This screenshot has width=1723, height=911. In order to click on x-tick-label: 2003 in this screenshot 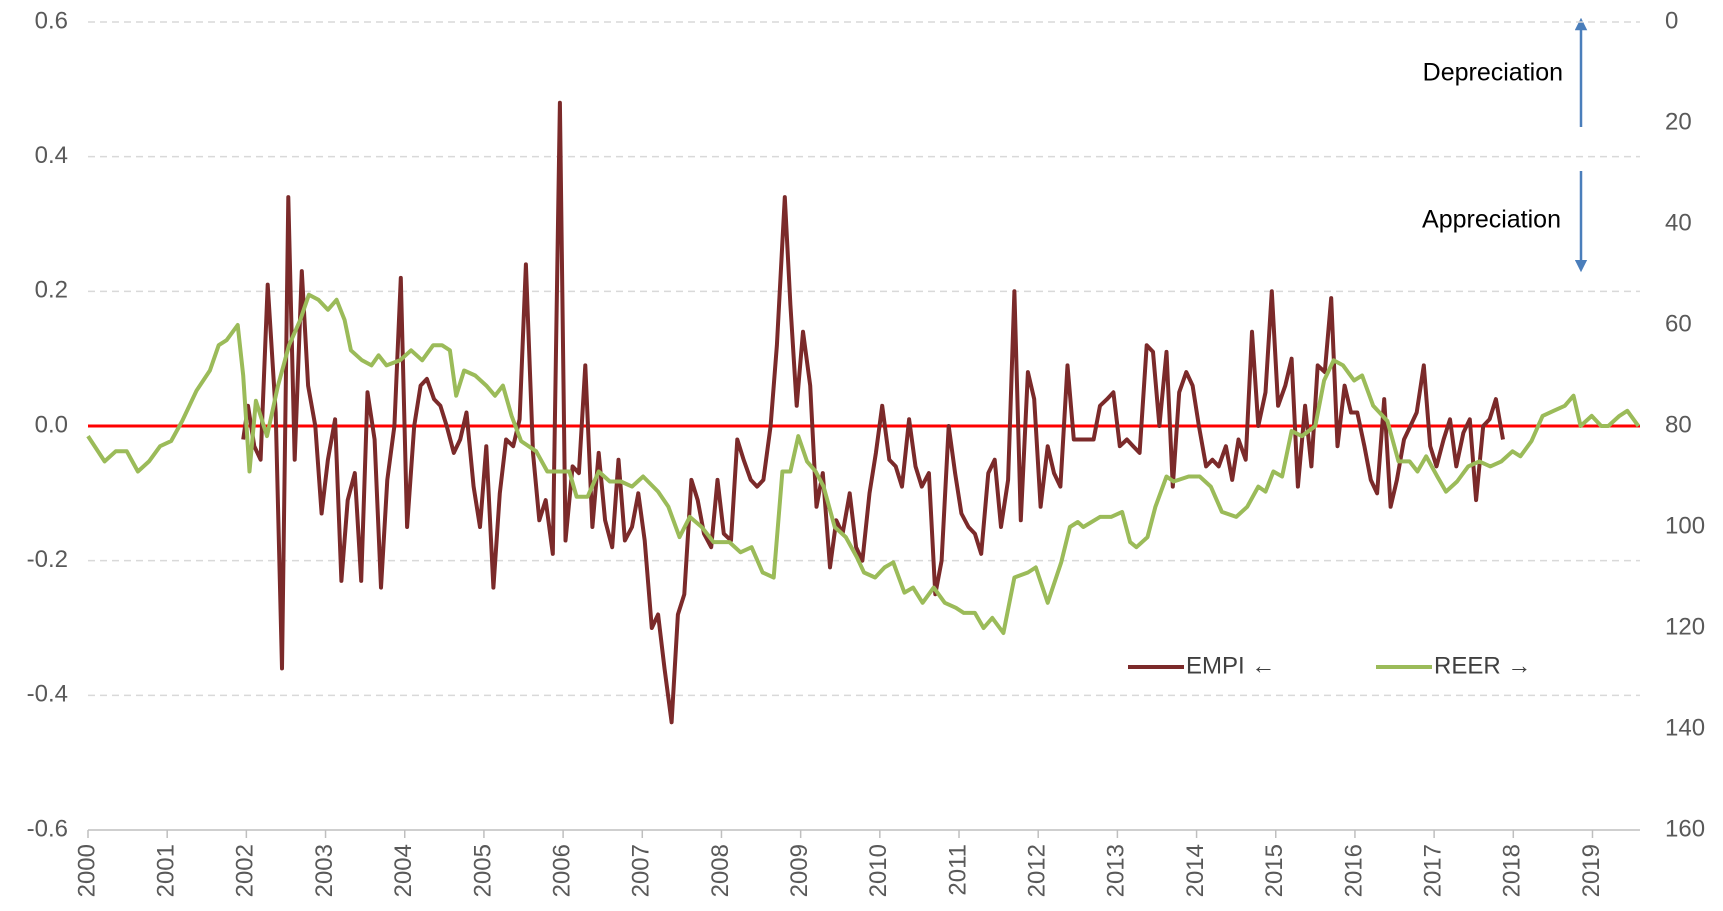, I will do `click(324, 870)`.